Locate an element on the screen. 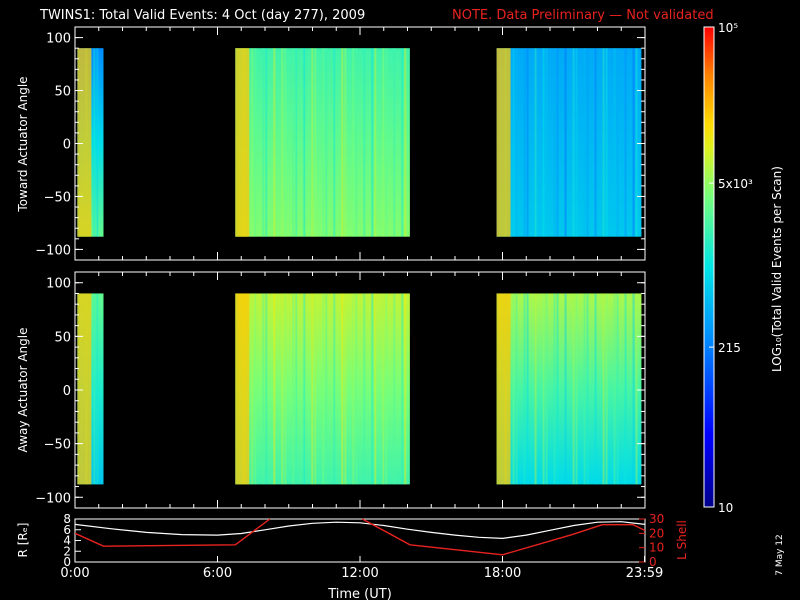 This screenshot has height=600, width=800. colorbar is located at coordinates (709, 267).